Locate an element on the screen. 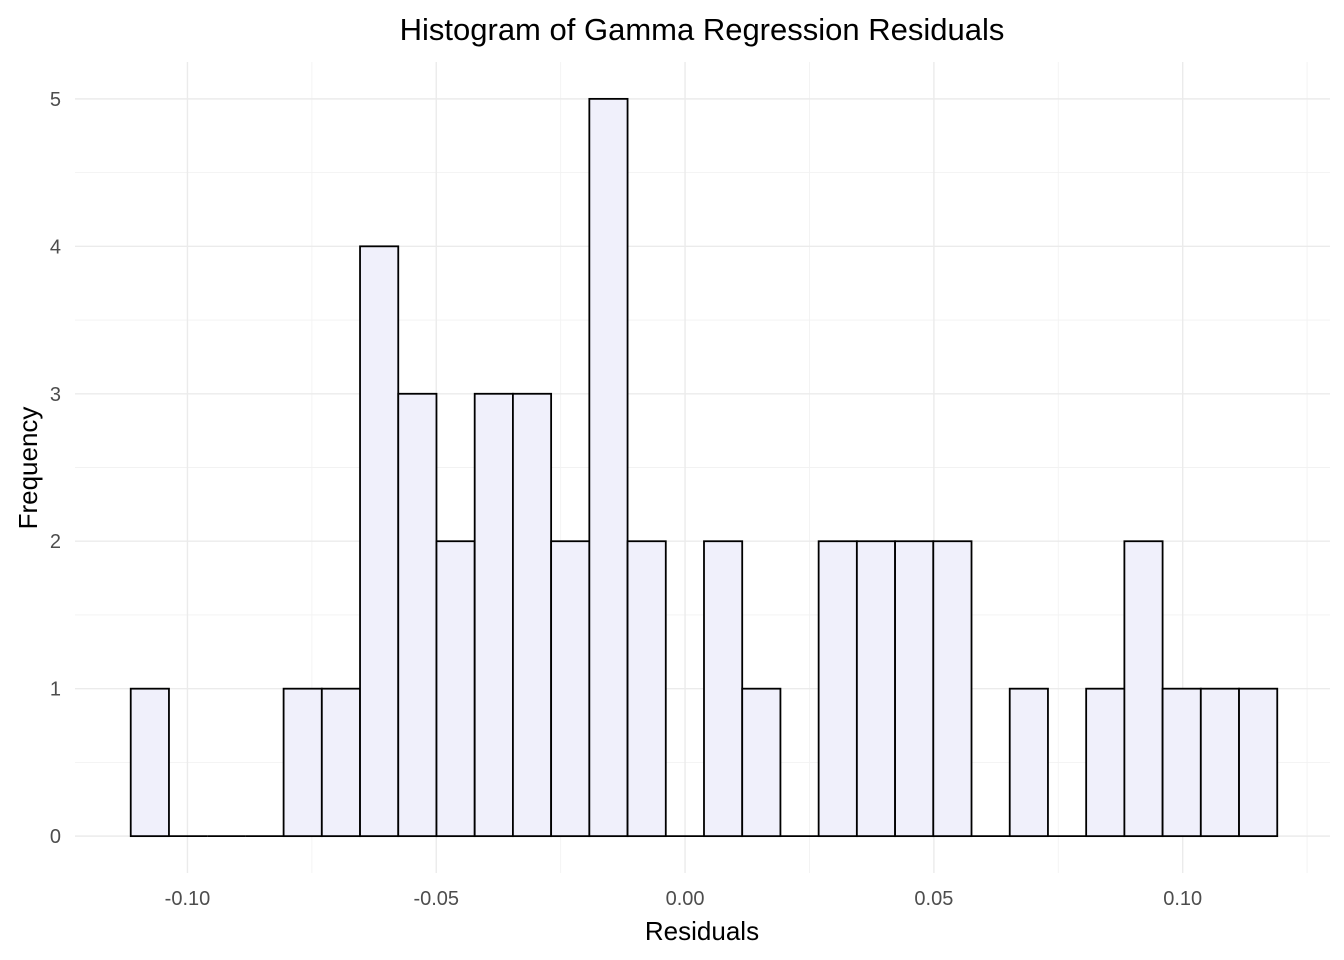  y-tick-label: 0 is located at coordinates (55, 837).